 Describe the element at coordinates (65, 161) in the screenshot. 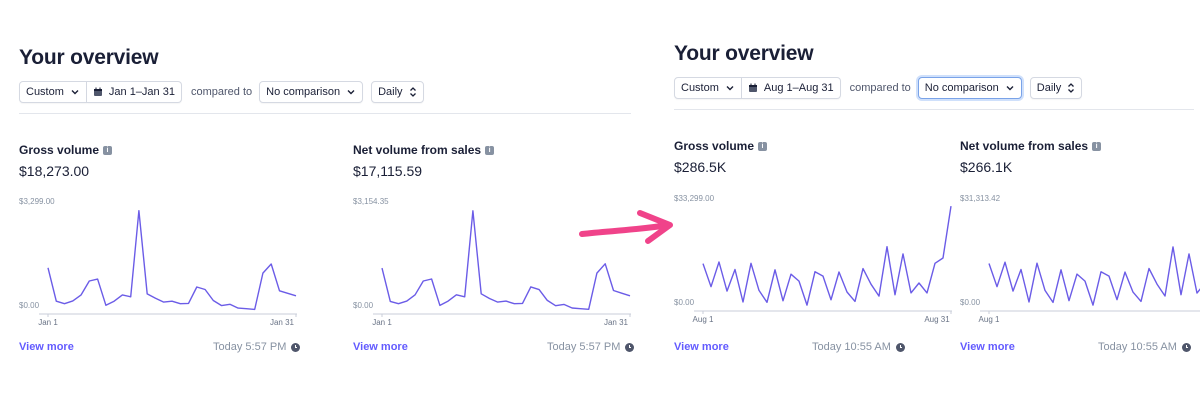

I see `gross-volume-metric: Gross volume i $18,273.00` at that location.